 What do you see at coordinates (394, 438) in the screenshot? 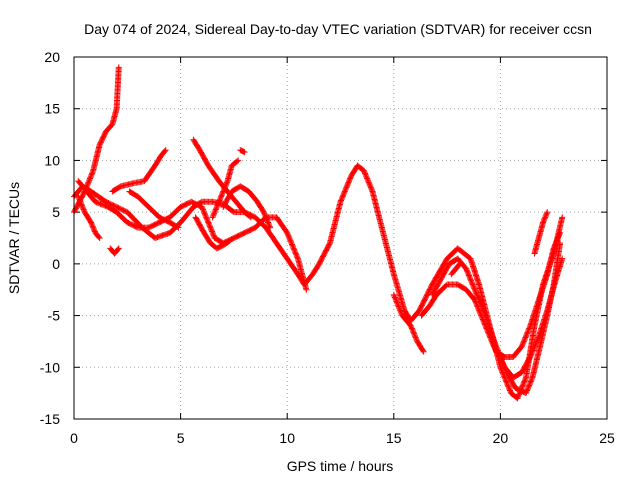
I see `x-tick-label: 15` at bounding box center [394, 438].